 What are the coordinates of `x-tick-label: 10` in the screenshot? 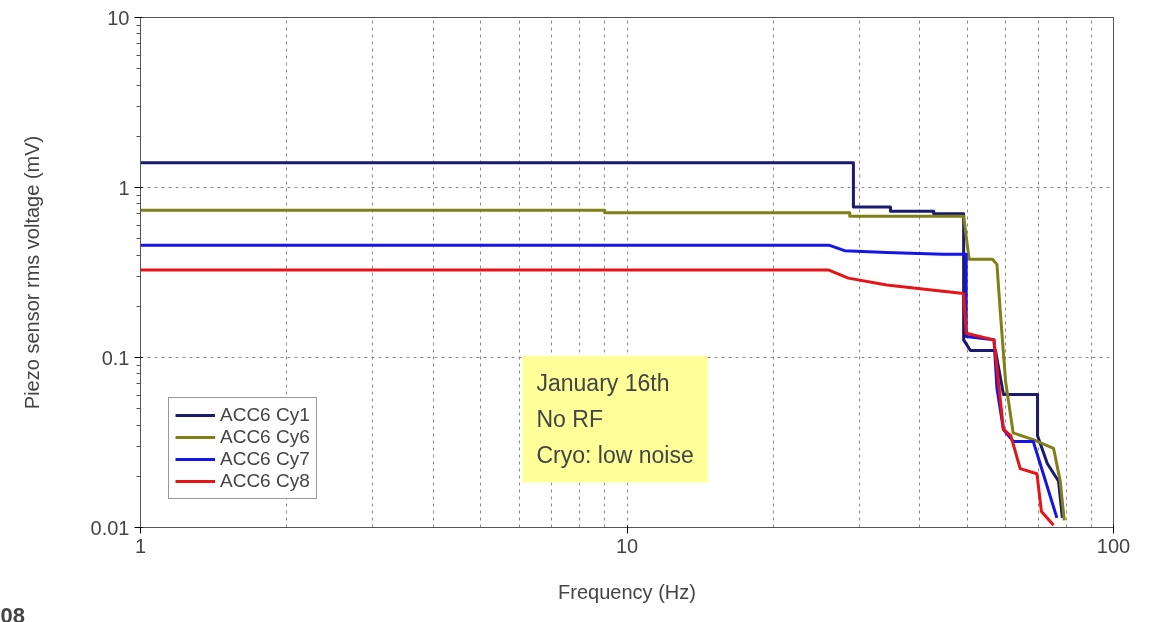 It's located at (627, 545).